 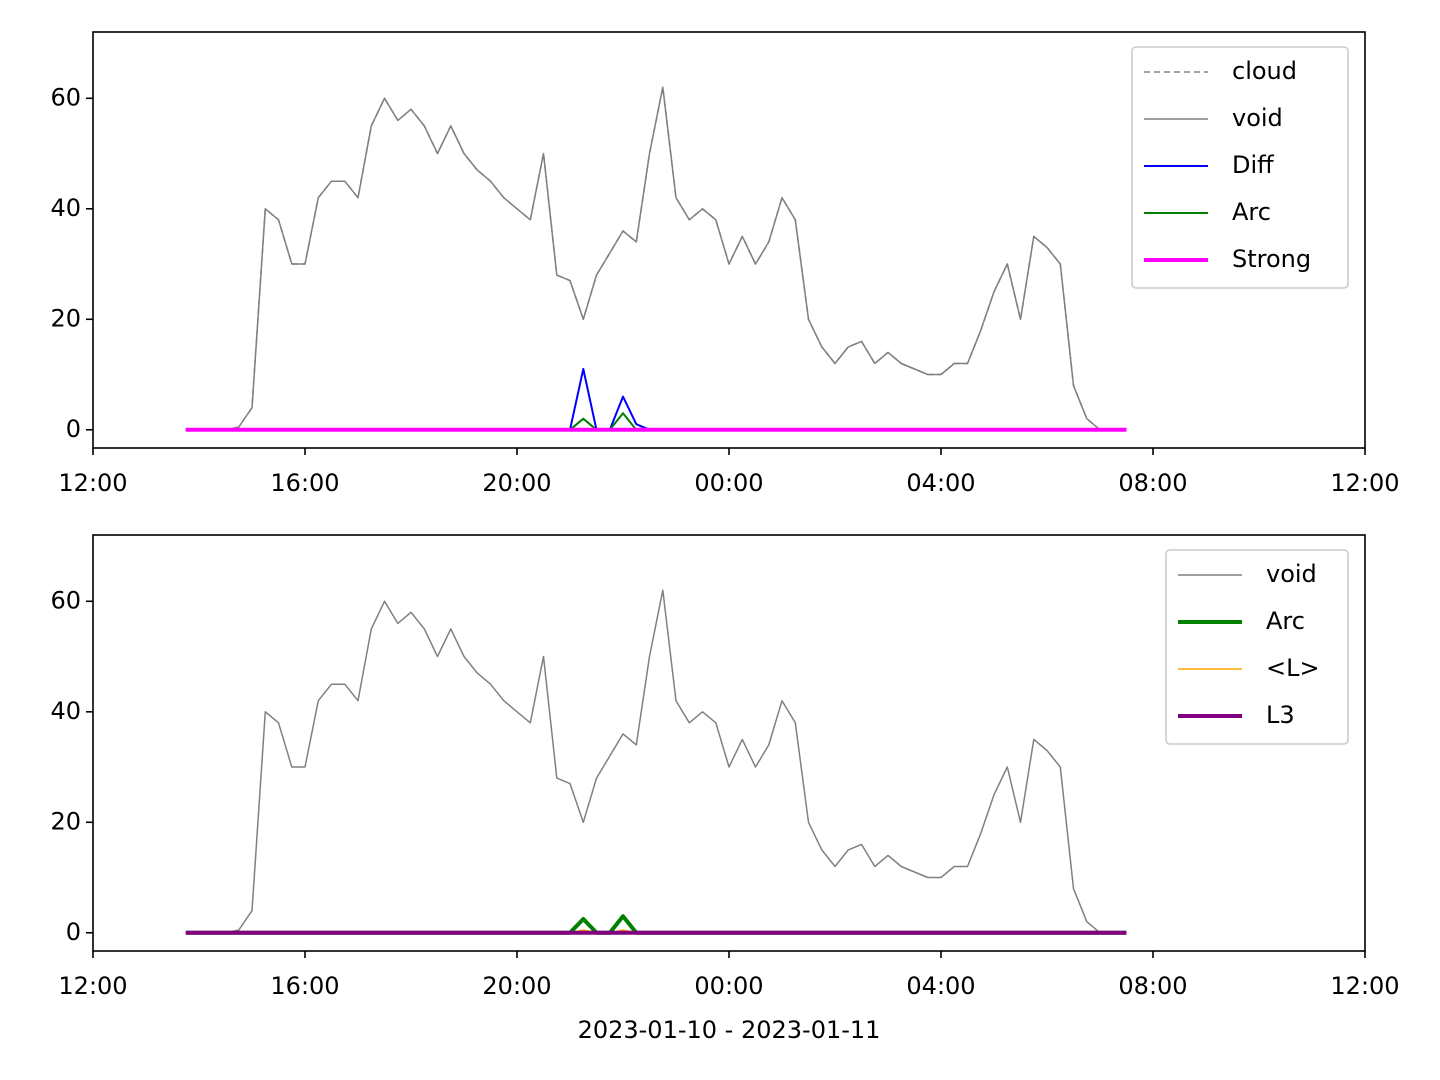 I want to click on legend-label: Diff, so click(x=1253, y=165).